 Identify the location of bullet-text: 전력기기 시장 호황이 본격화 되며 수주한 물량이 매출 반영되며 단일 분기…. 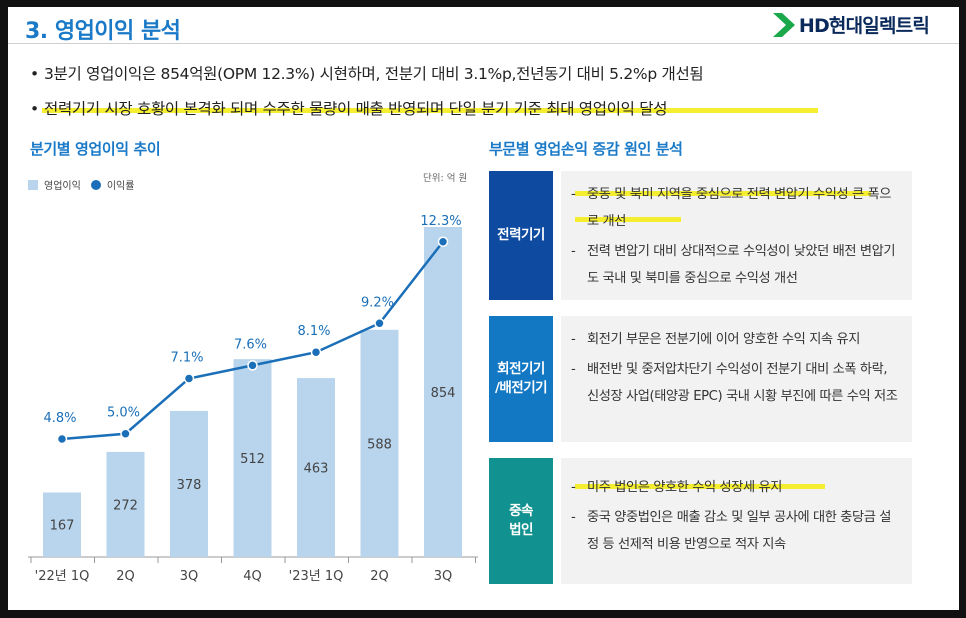
(356, 109).